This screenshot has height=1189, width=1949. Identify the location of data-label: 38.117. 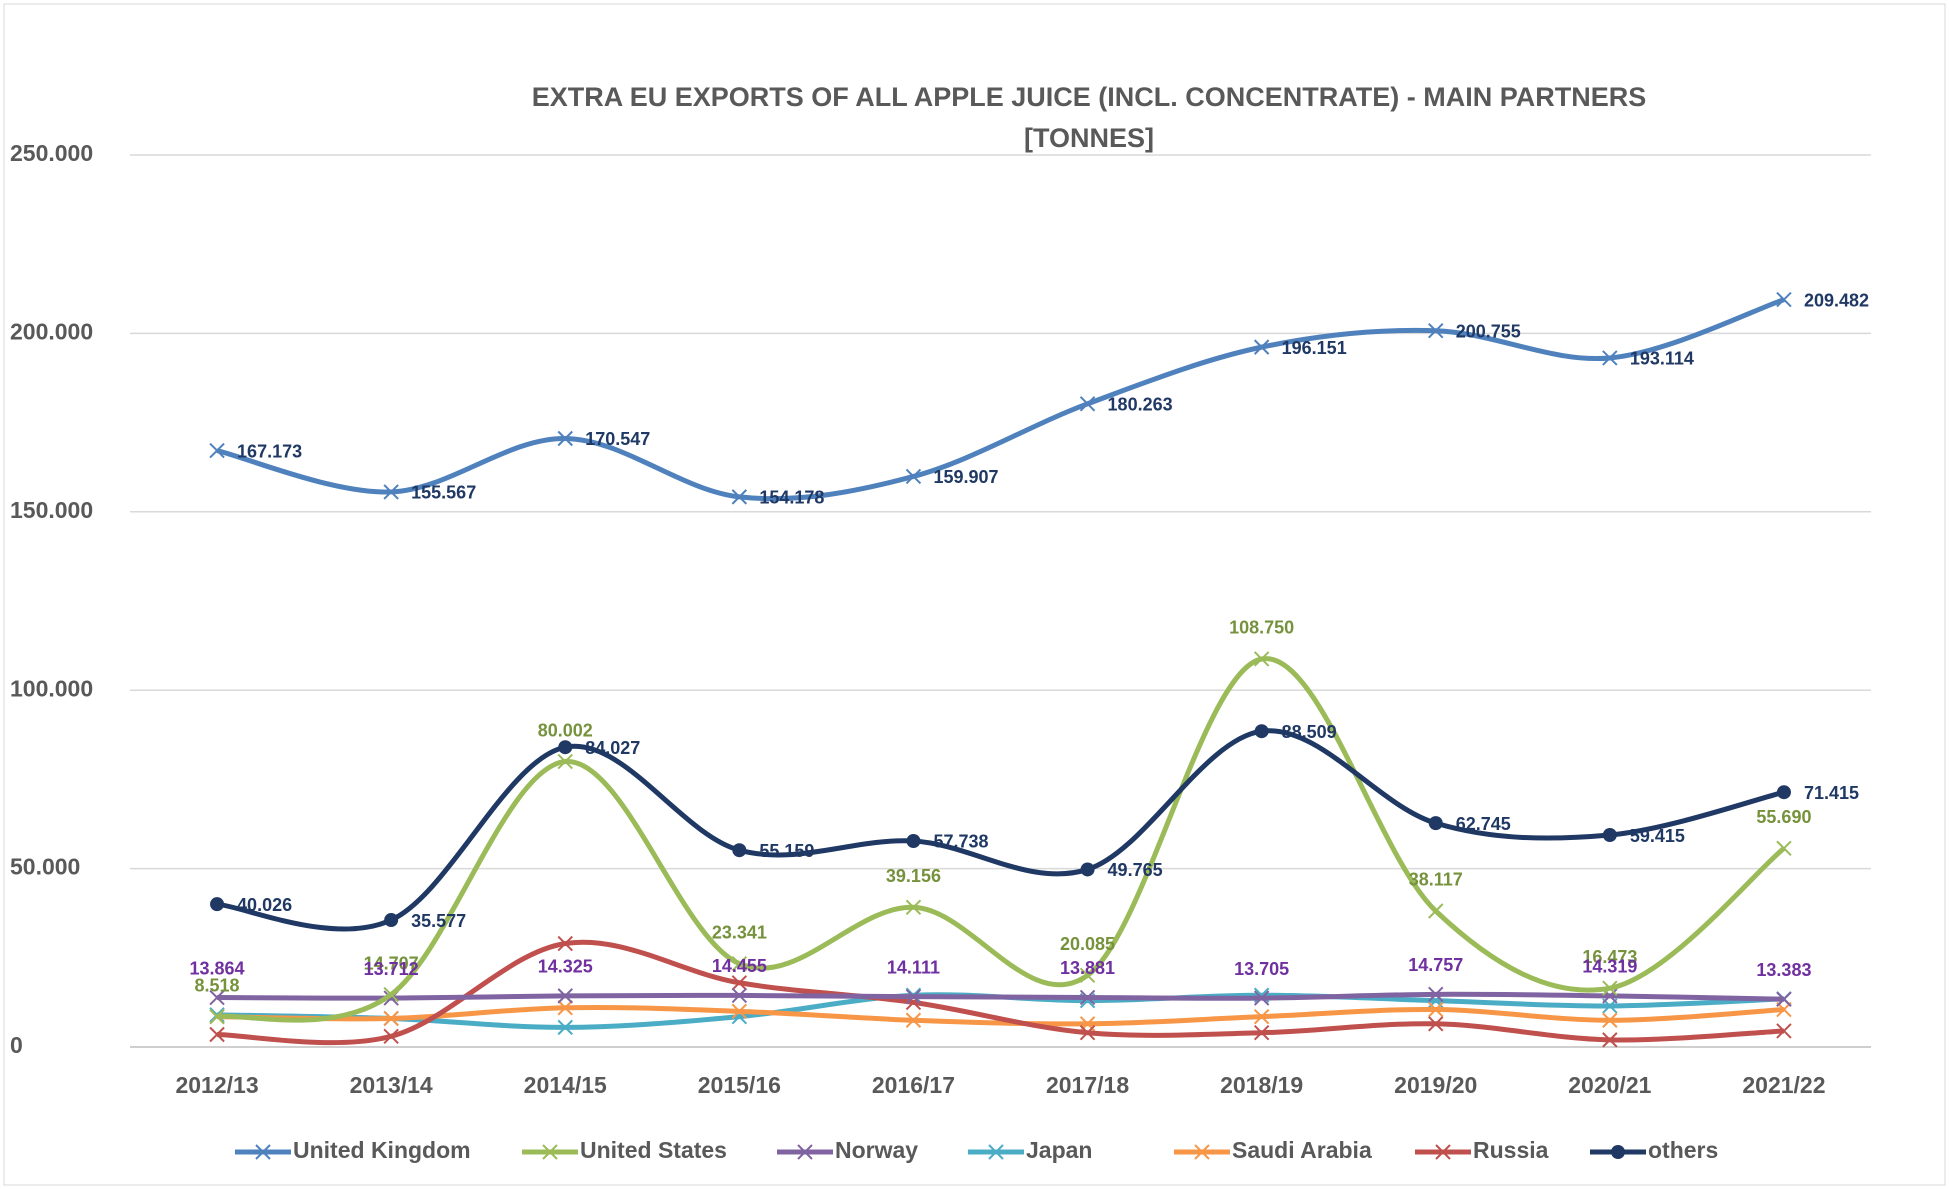
(1436, 880).